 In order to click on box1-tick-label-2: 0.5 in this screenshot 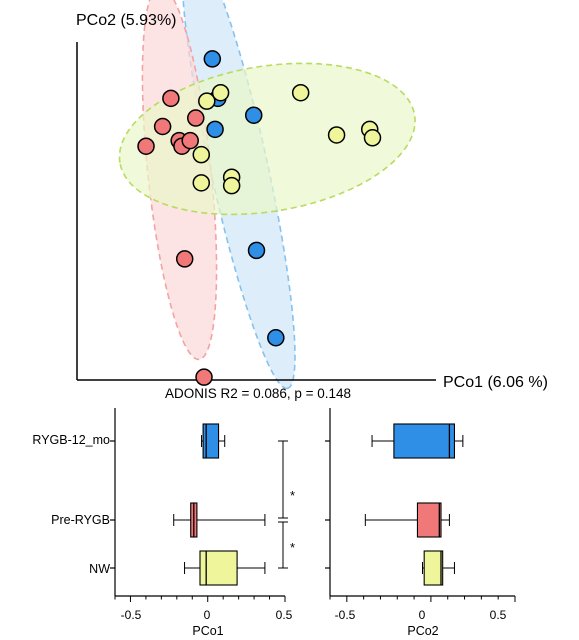, I will do `click(284, 615)`.